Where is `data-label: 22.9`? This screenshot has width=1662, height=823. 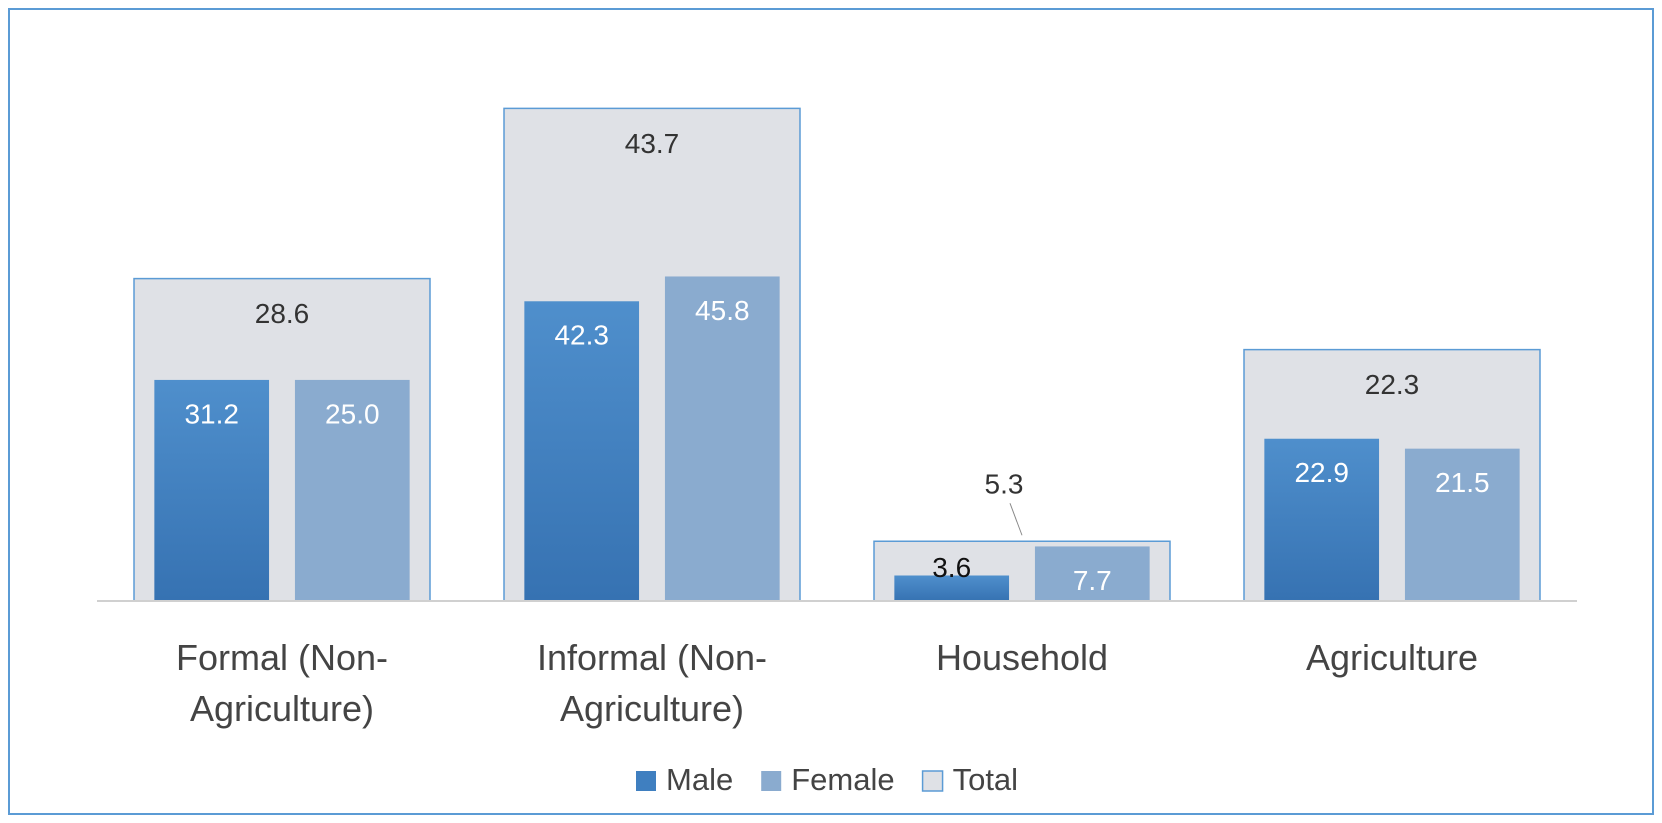
data-label: 22.9 is located at coordinates (1321, 472).